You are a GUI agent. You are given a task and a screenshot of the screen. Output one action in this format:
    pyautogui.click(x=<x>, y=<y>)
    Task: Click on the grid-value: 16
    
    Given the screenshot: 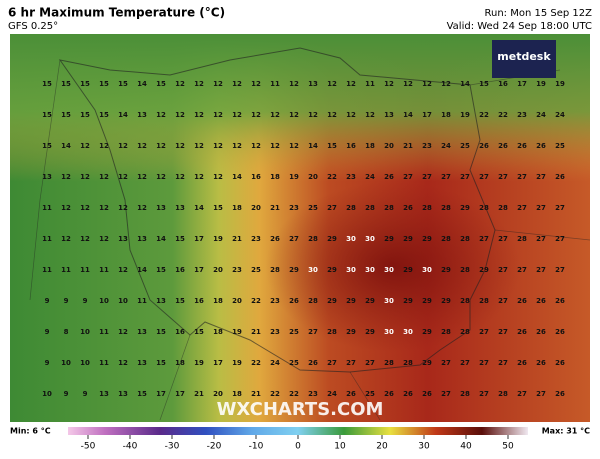 What is the action you would take?
    pyautogui.click(x=351, y=146)
    